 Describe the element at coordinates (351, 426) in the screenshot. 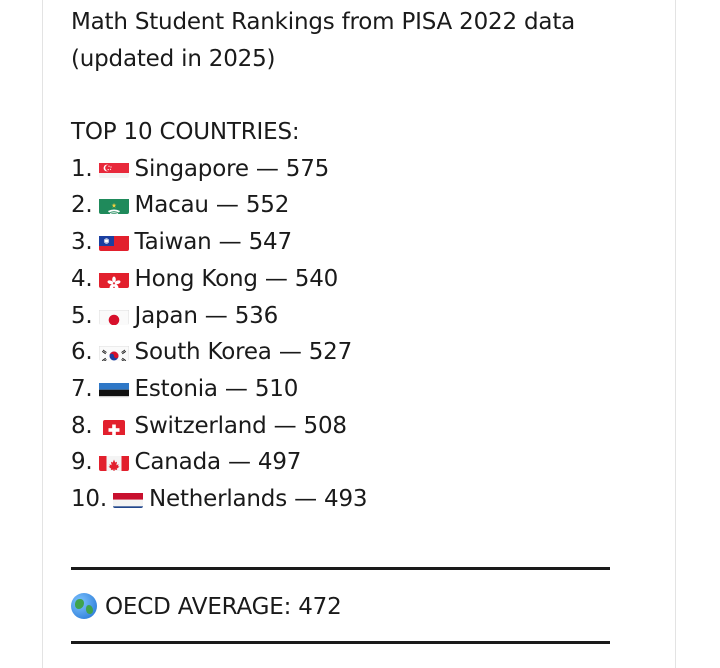

I see `ranking-item: 8. Switzerland — 508` at that location.